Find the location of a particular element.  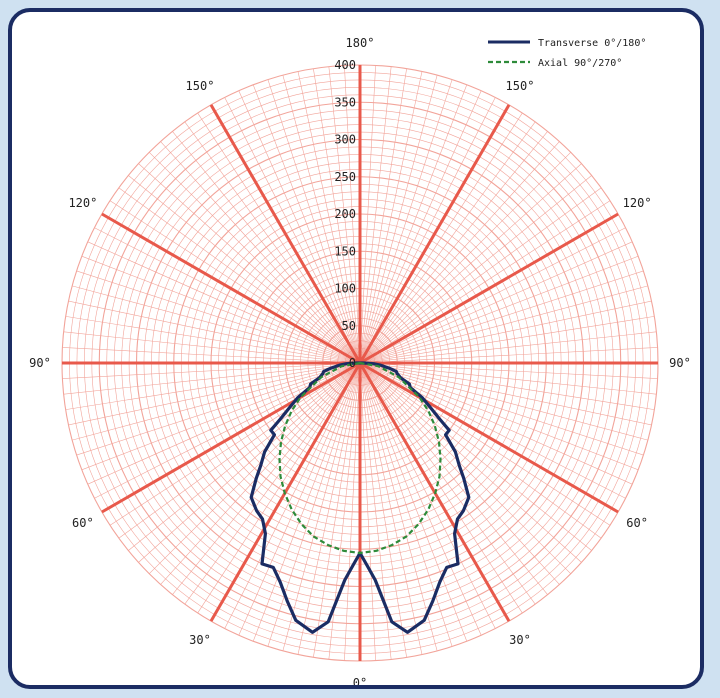

legend: Transverse 0°/180° Axial 90°/270° is located at coordinates (567, 53).